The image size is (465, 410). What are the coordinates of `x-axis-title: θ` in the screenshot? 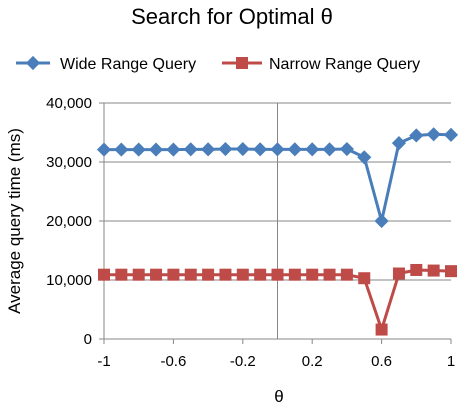 It's located at (278, 396).